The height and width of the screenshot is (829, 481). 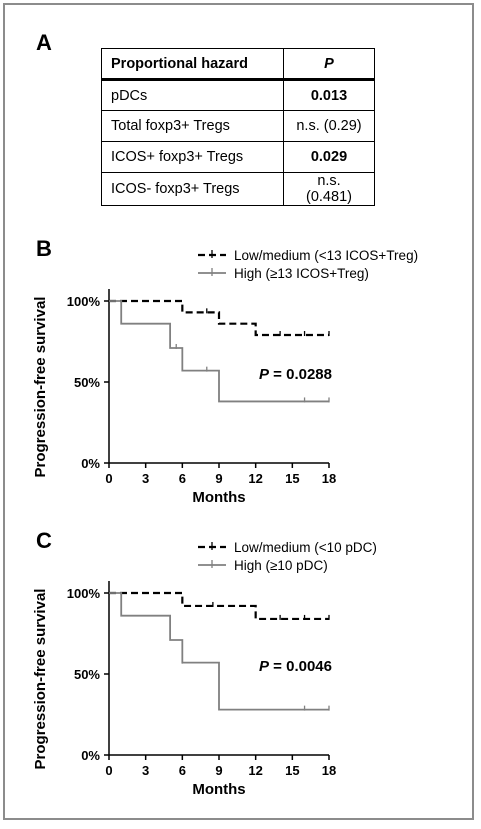 I want to click on legend-entry: Low/medium (<13 ICOS+Treg), so click(x=326, y=255).